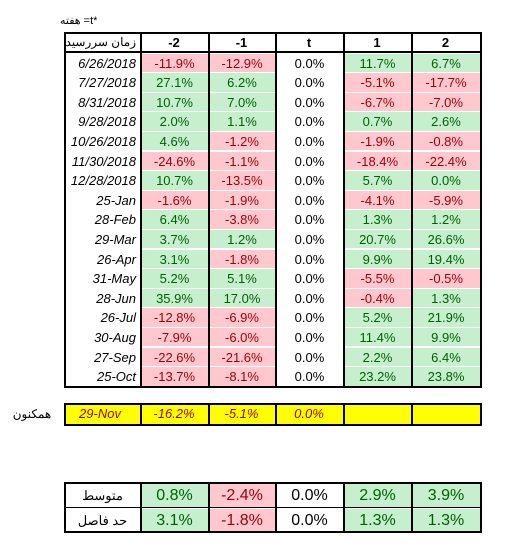  I want to click on date-cell: 9/28/2018, so click(107, 122).